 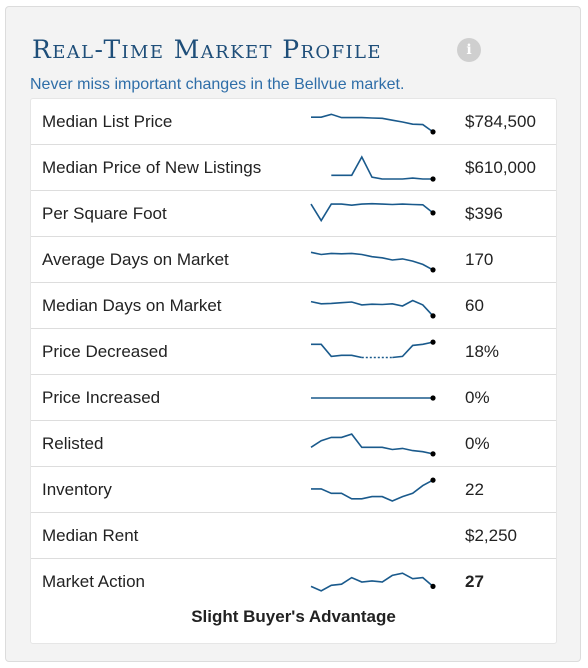 I want to click on metric-label: Median Price of New Listings, so click(x=152, y=167).